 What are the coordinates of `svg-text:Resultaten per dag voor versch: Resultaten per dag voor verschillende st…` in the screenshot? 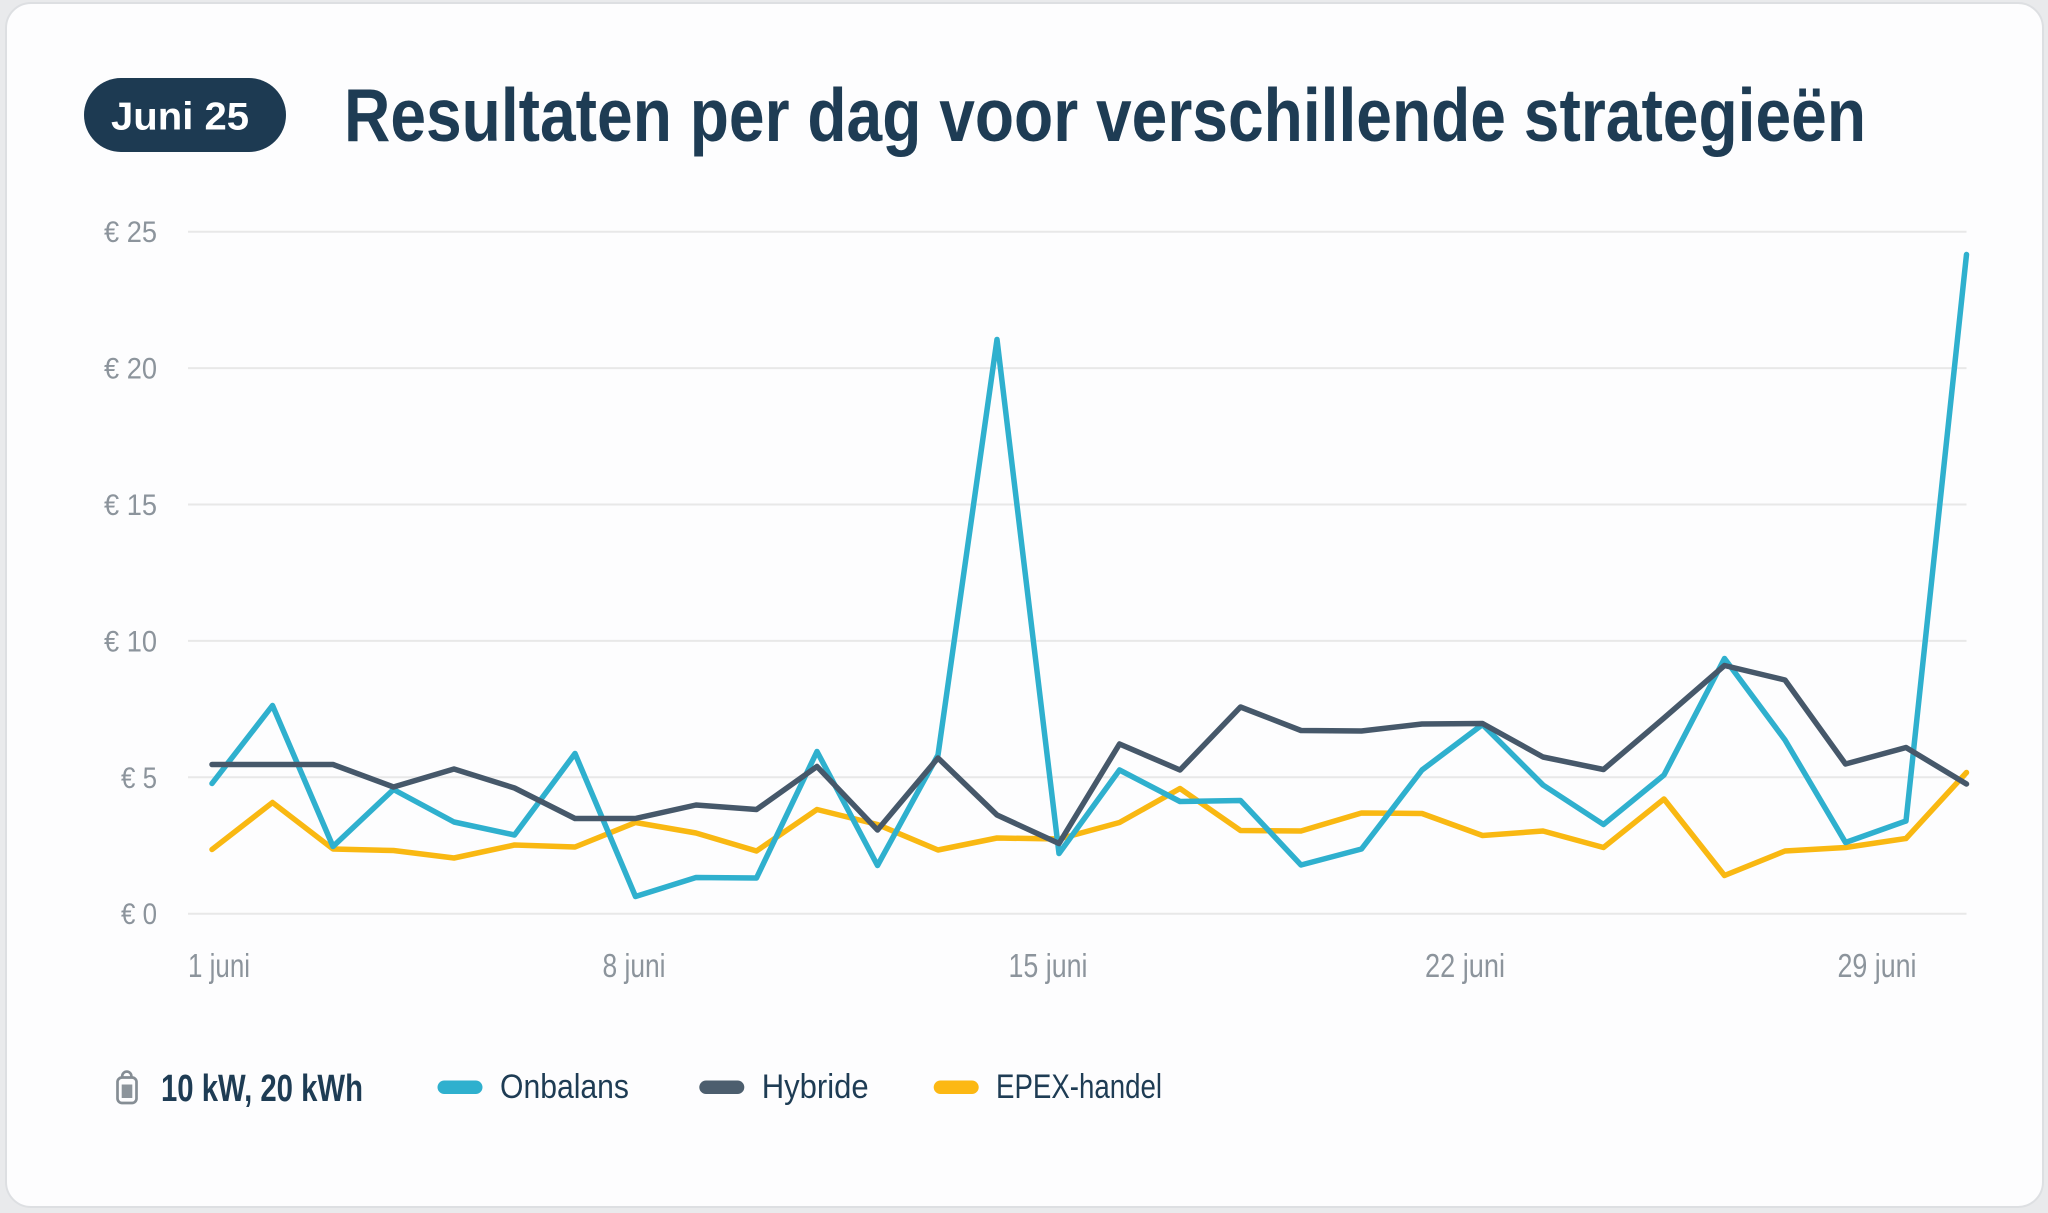 It's located at (1105, 115).